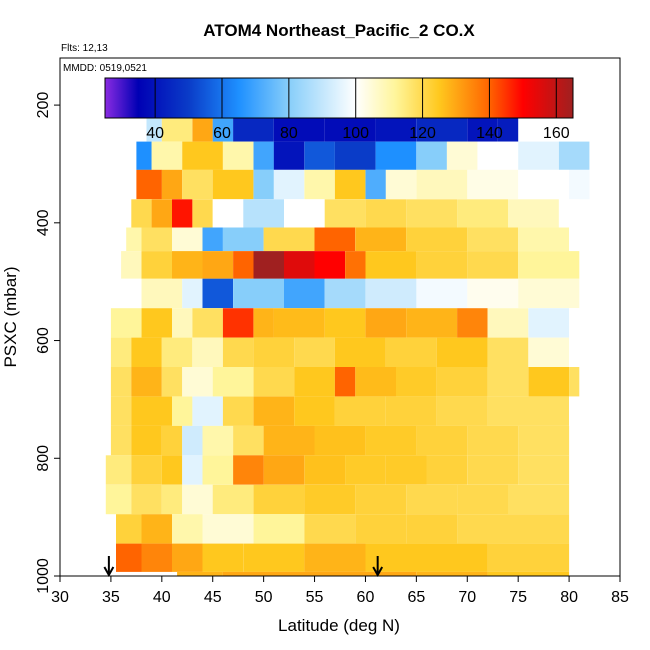 The height and width of the screenshot is (650, 650). Describe the element at coordinates (43, 105) in the screenshot. I see `y-tick-label: 200` at that location.